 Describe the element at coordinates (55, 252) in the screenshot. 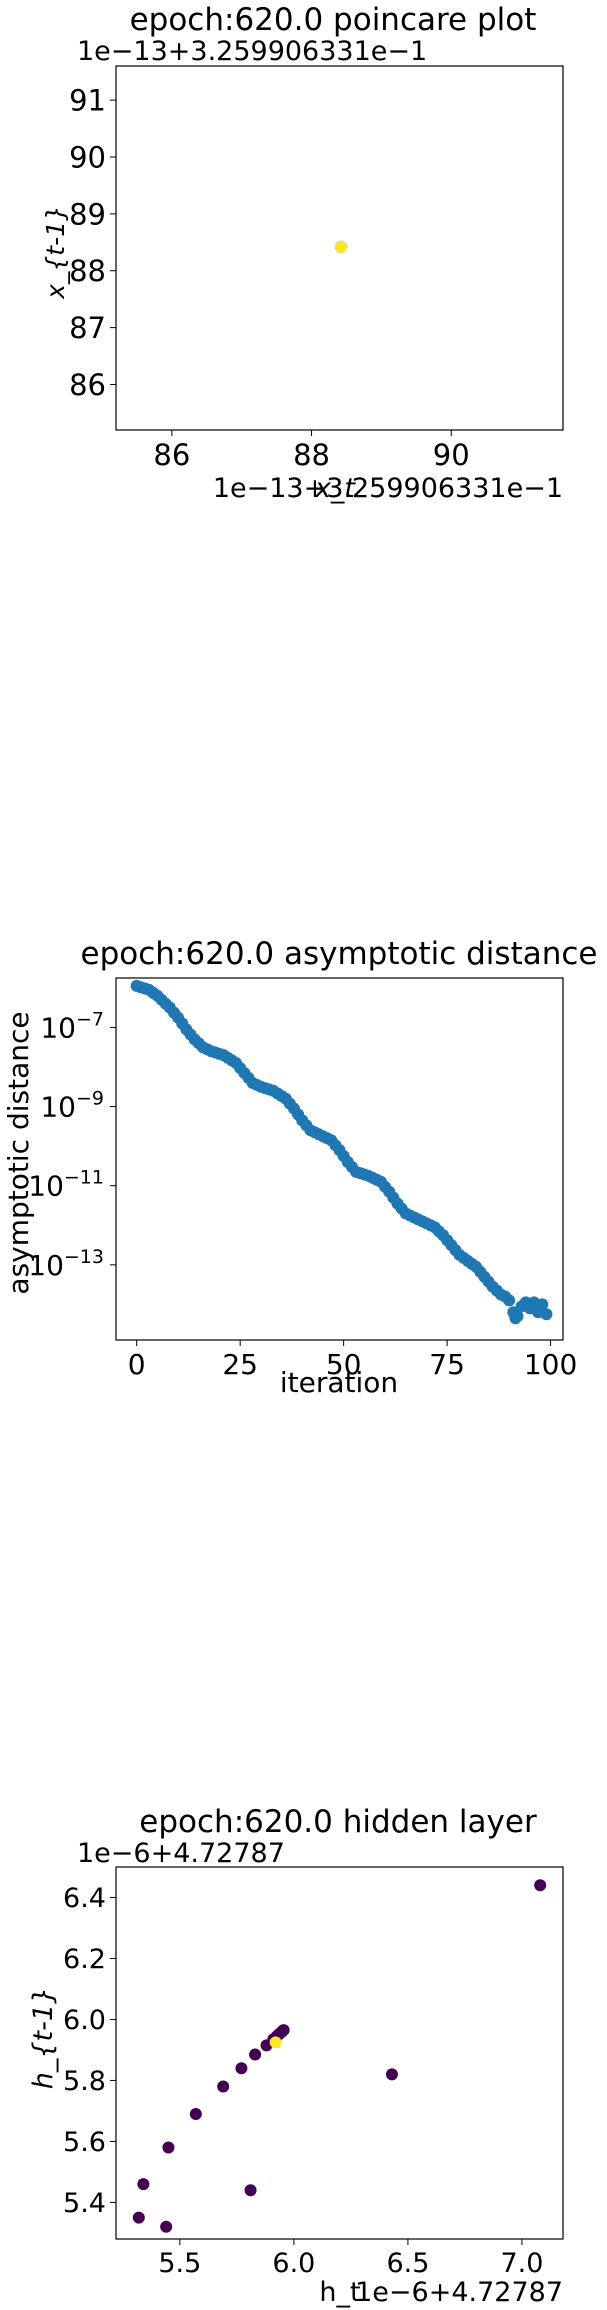

I see `y-axis-label: x_{t-1}` at that location.